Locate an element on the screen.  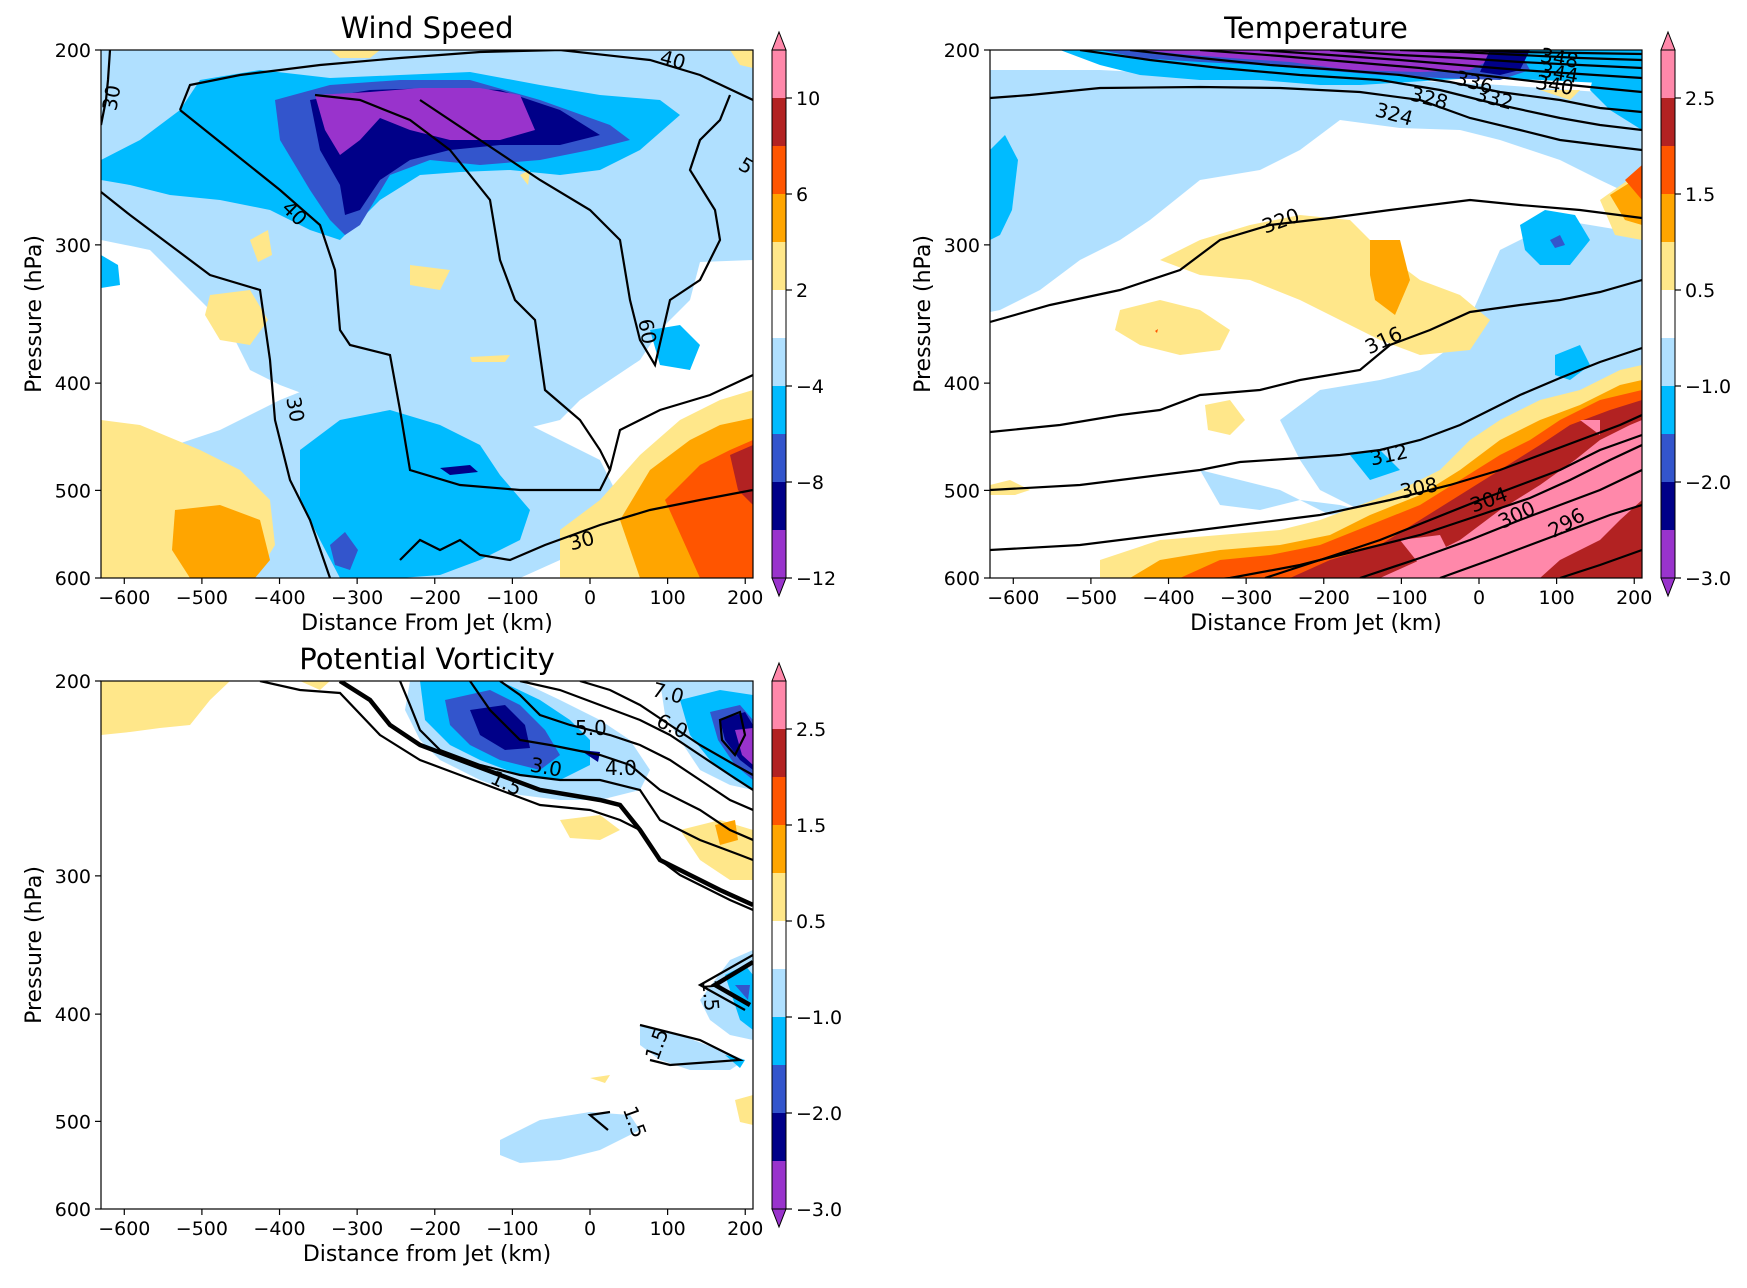
x-axis-label: Distance From Jet (km) is located at coordinates (1316, 623).